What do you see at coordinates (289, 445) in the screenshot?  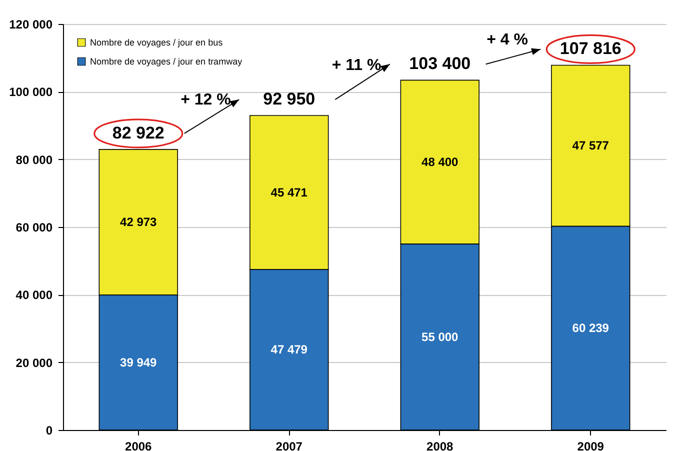 I see `x-tick-label: 2007` at bounding box center [289, 445].